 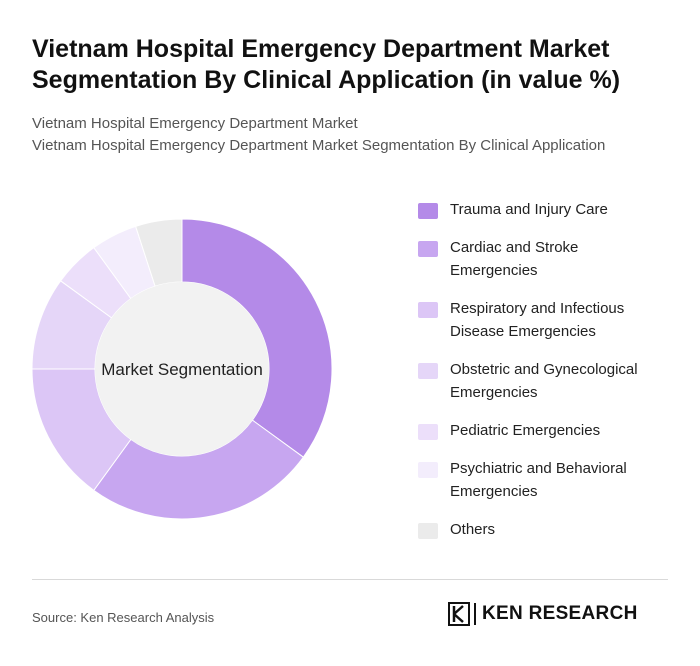 What do you see at coordinates (525, 430) in the screenshot?
I see `legend-label: Pediatric Emergencies` at bounding box center [525, 430].